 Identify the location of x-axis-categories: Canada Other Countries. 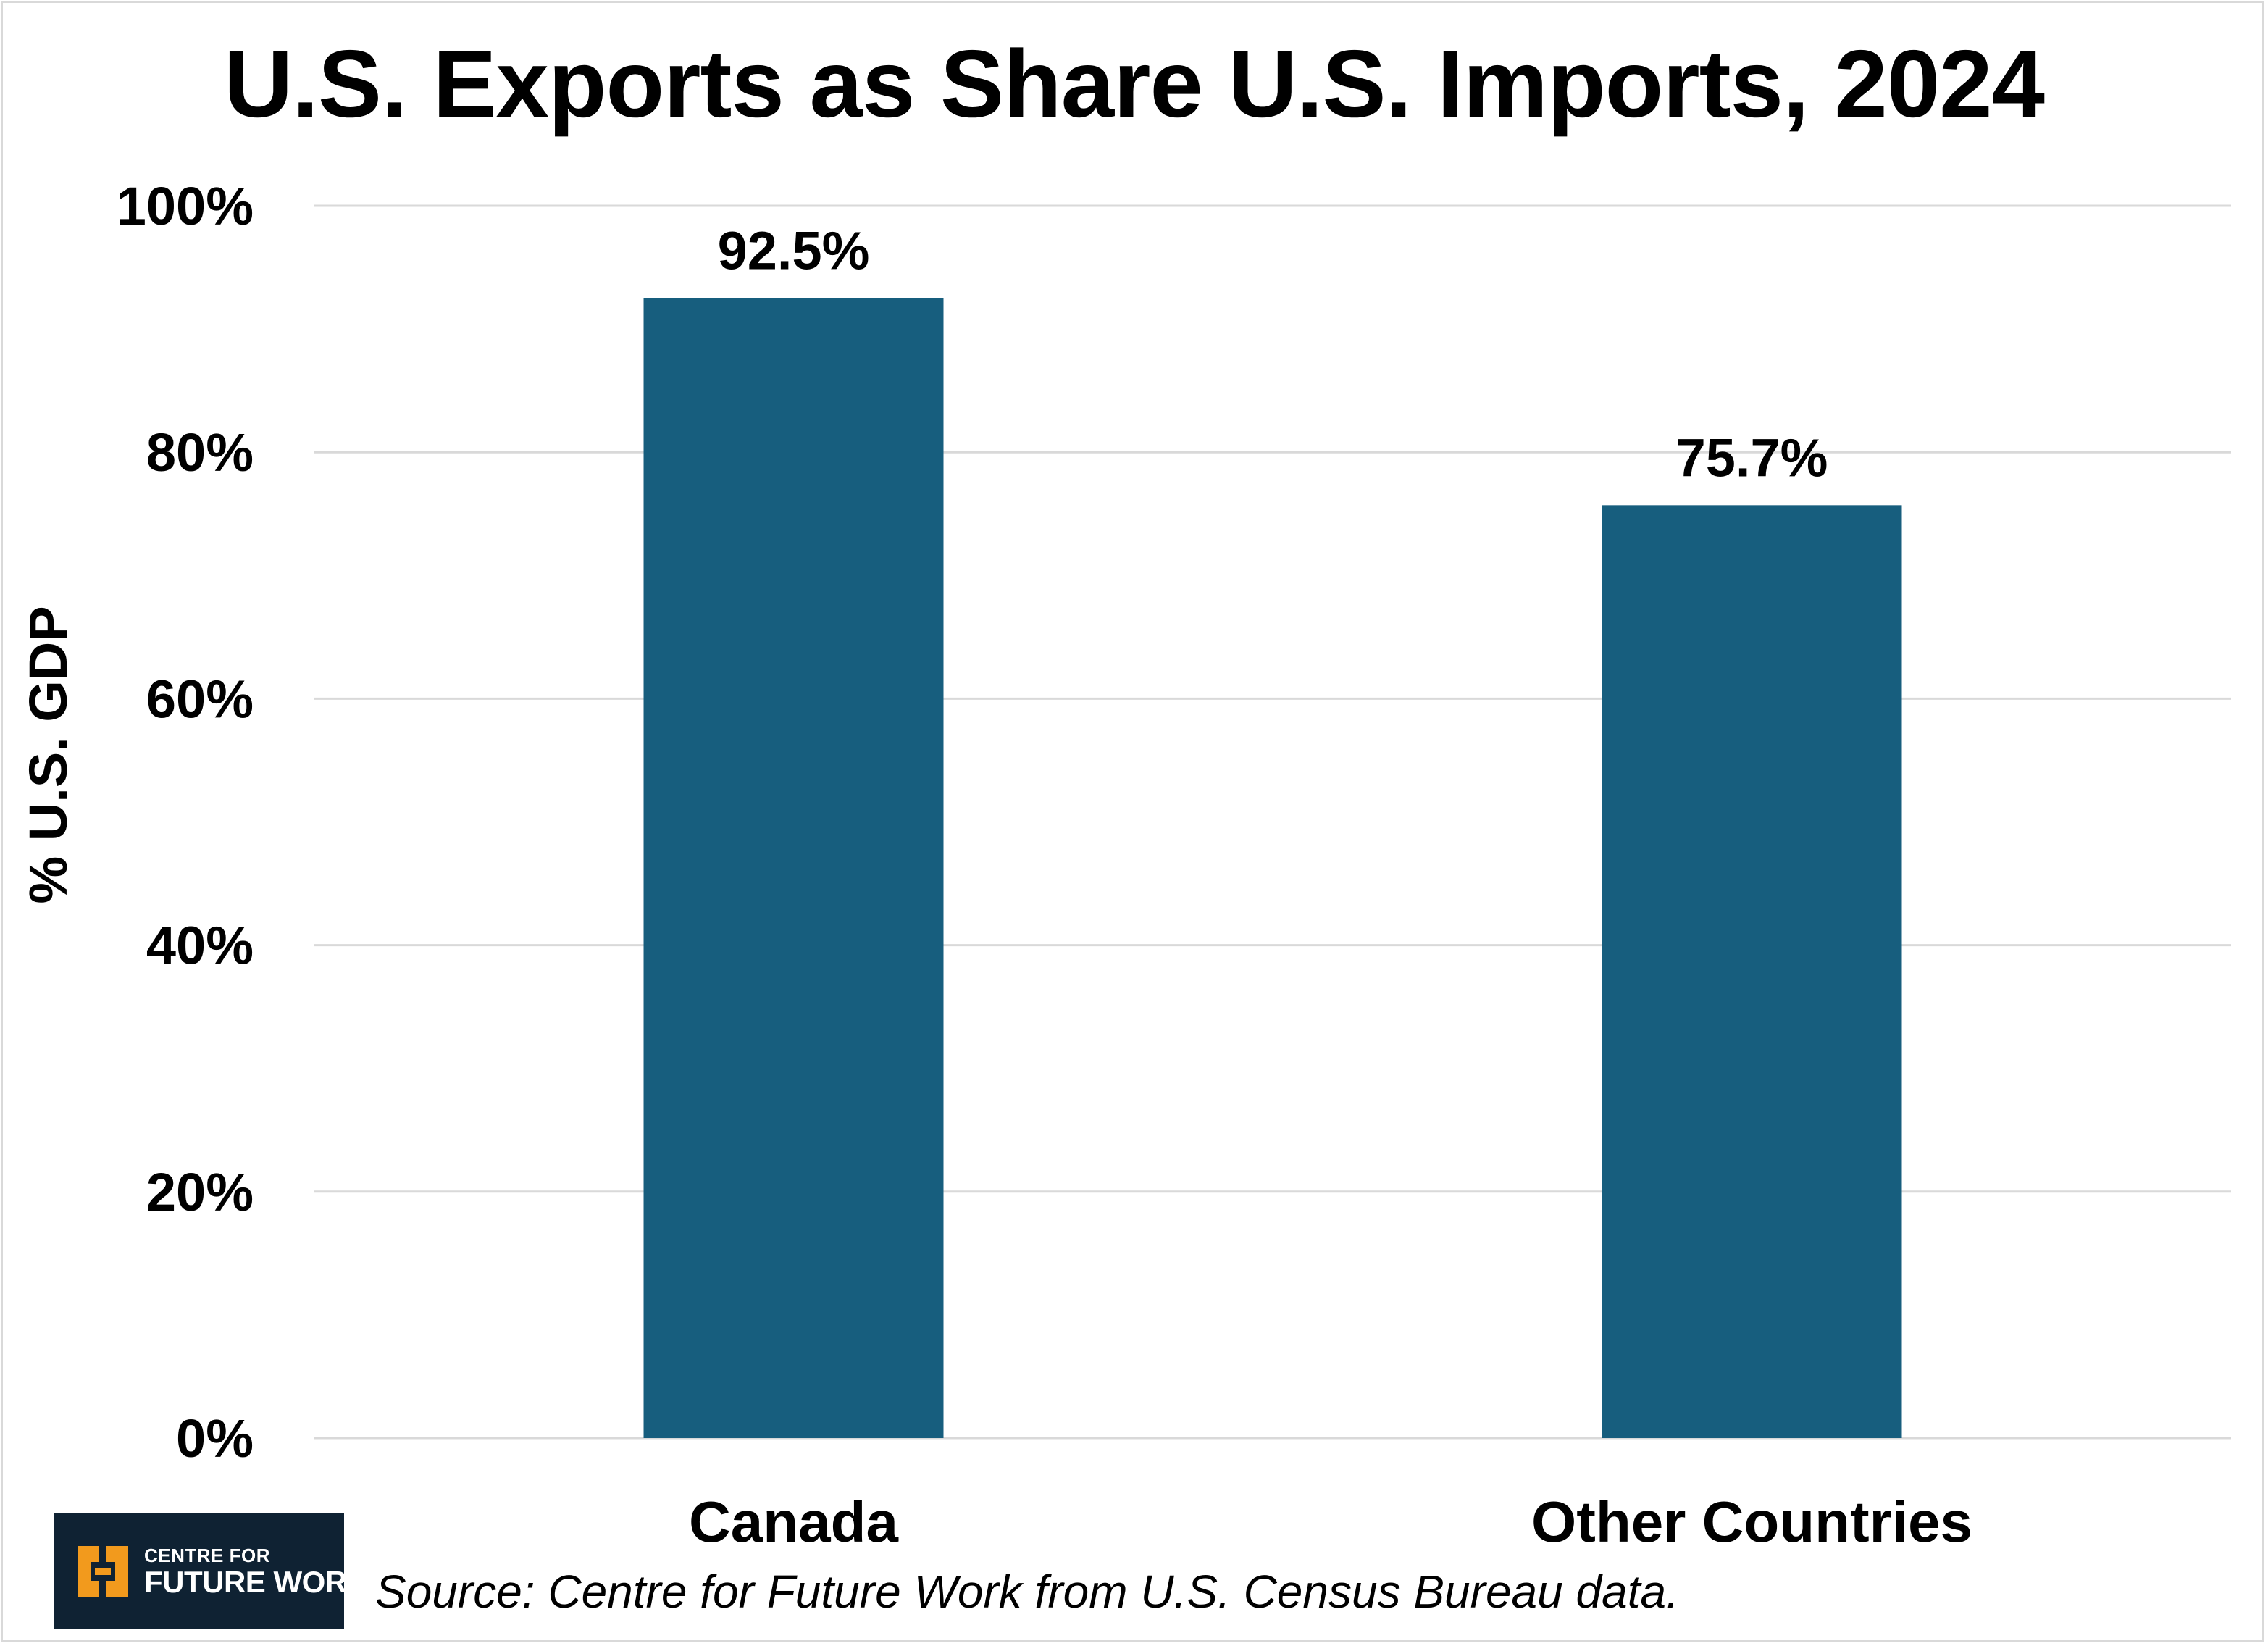
(1331, 1522).